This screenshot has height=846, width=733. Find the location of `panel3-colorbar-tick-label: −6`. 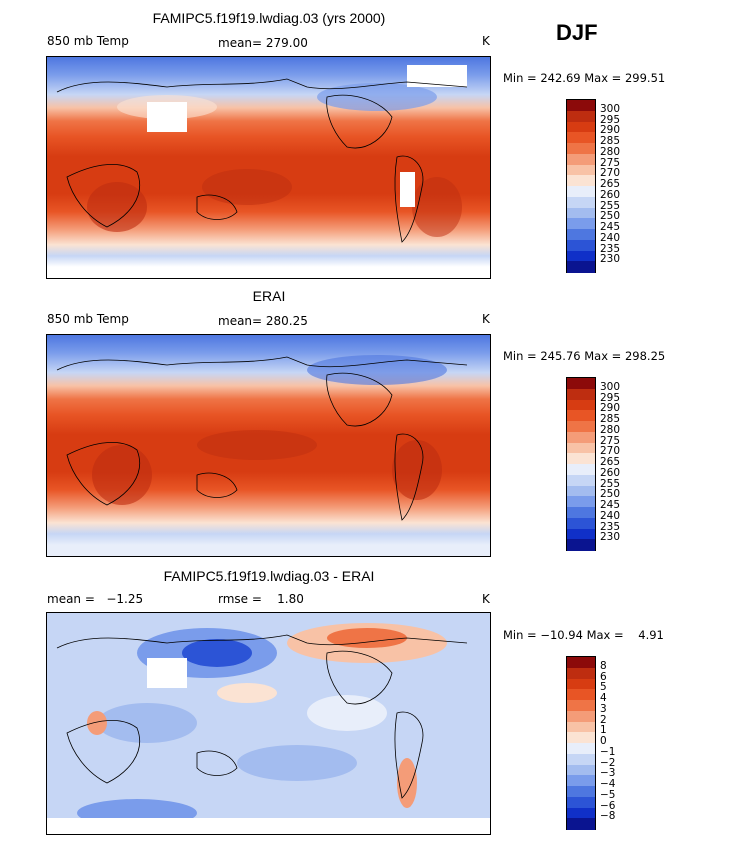

panel3-colorbar-tick-label: −6 is located at coordinates (608, 805).